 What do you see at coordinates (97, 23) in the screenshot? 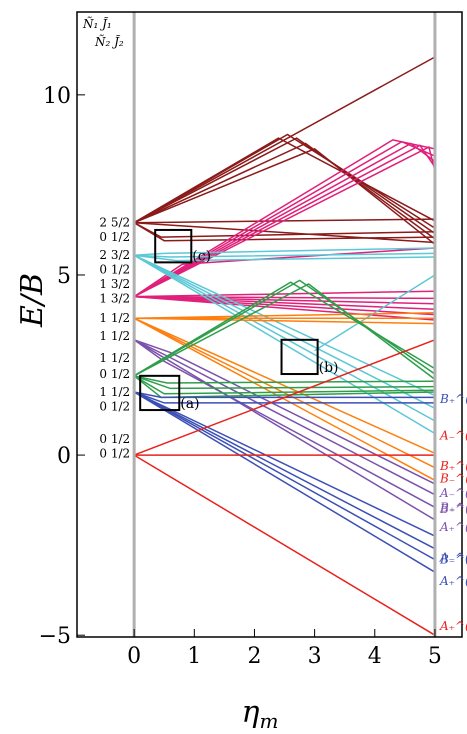
I see `header-label-0: Ñ₁ J̃₁` at bounding box center [97, 23].